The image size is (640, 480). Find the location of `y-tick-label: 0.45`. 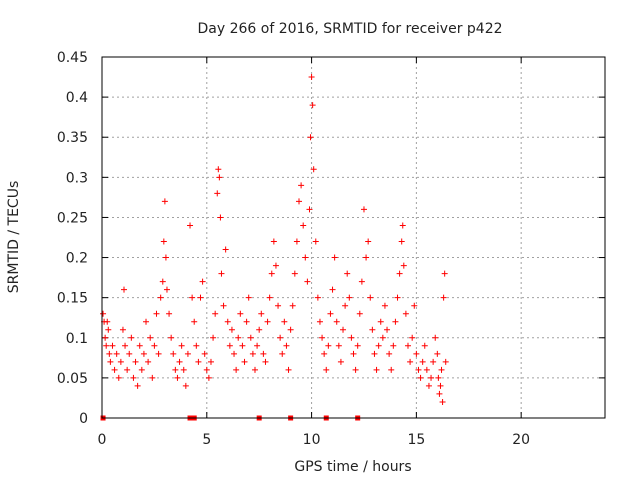

y-tick-label: 0.45 is located at coordinates (72, 58).